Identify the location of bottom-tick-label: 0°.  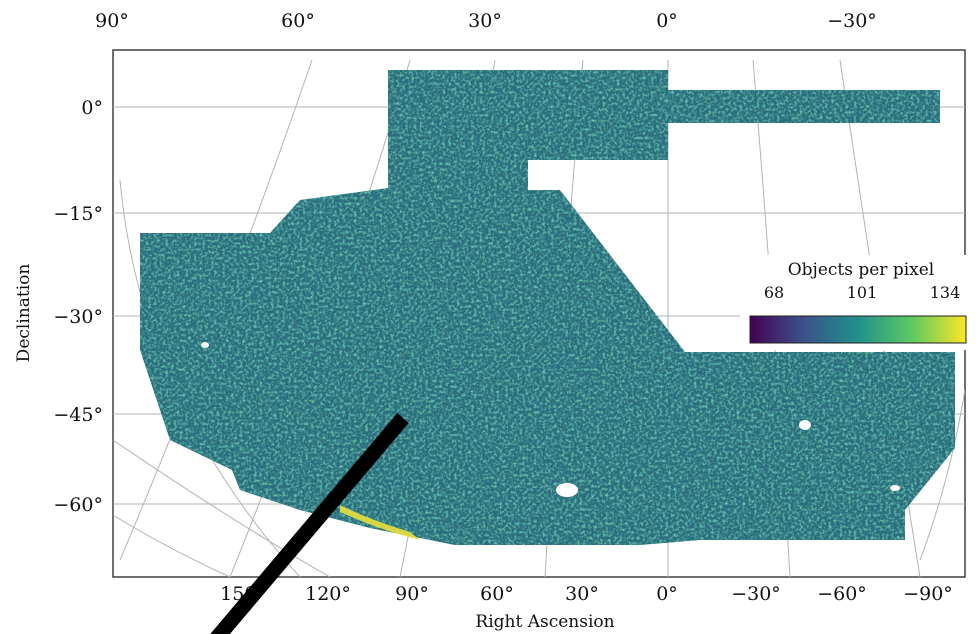
(667, 594).